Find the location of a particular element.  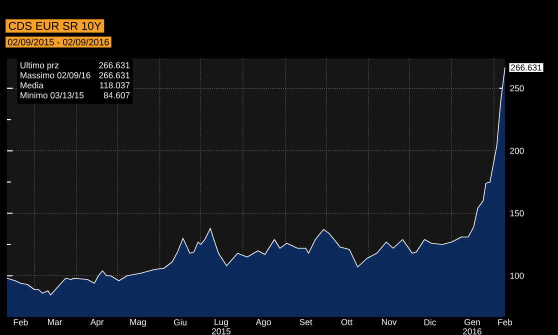

y-tick-label: 150 is located at coordinates (517, 213).